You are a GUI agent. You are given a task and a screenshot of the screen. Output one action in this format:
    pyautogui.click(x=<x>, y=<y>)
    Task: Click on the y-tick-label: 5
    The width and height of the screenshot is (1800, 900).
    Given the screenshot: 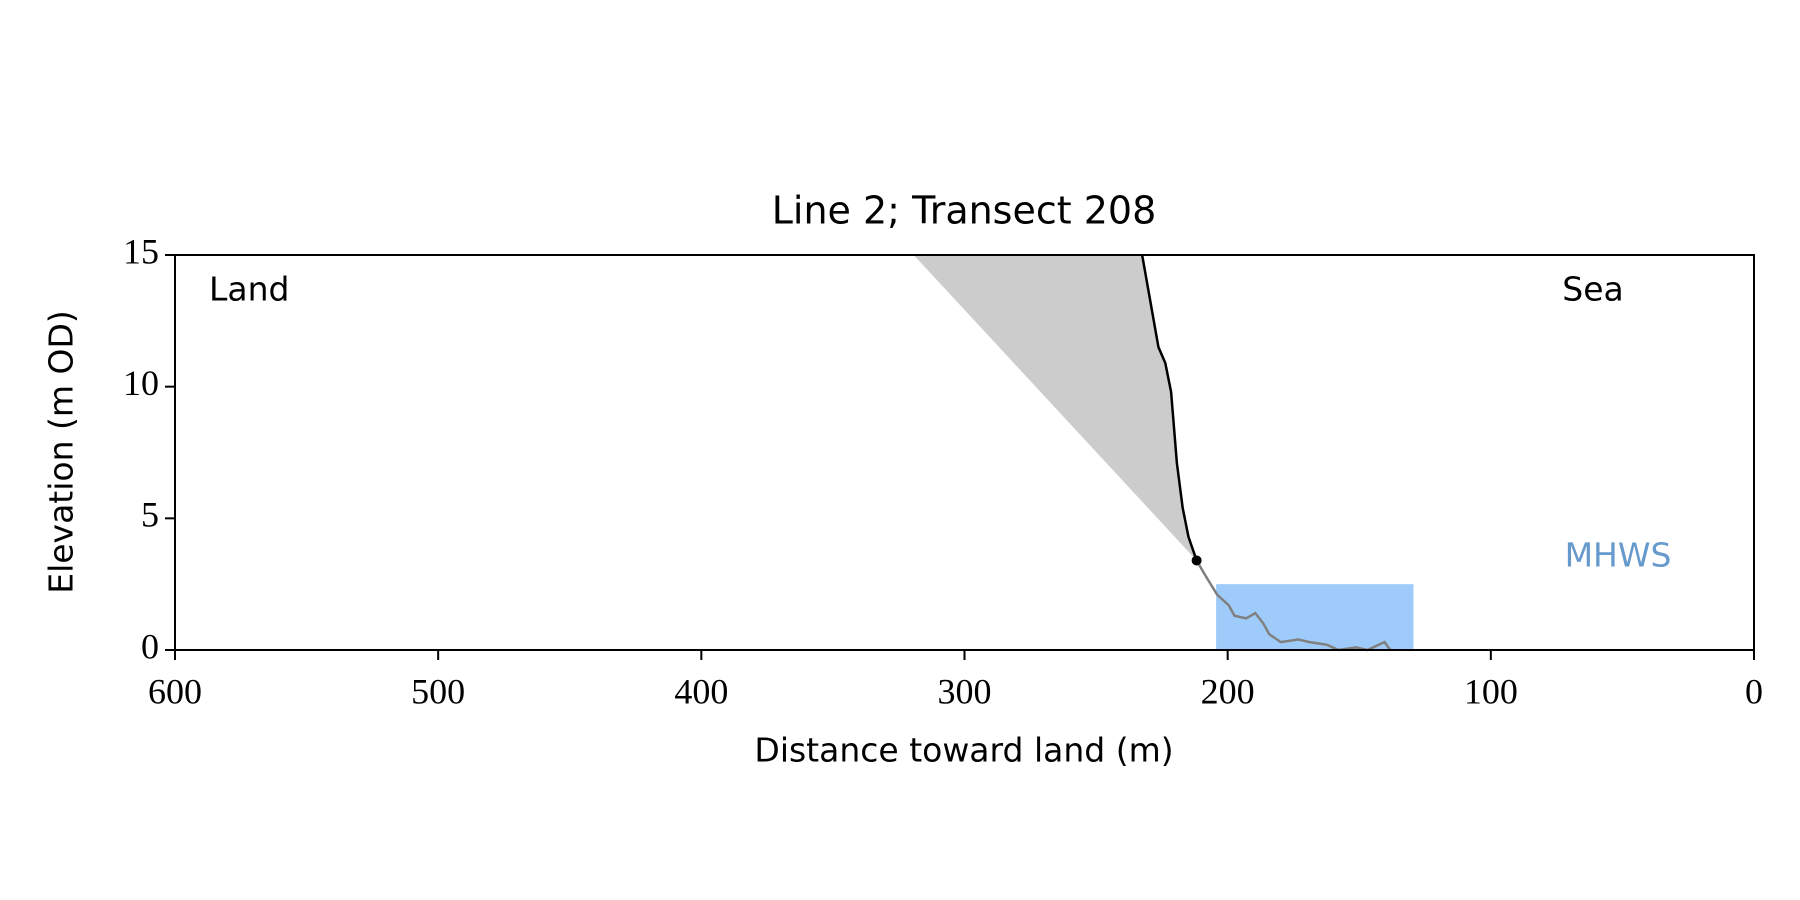 What is the action you would take?
    pyautogui.click(x=150, y=515)
    